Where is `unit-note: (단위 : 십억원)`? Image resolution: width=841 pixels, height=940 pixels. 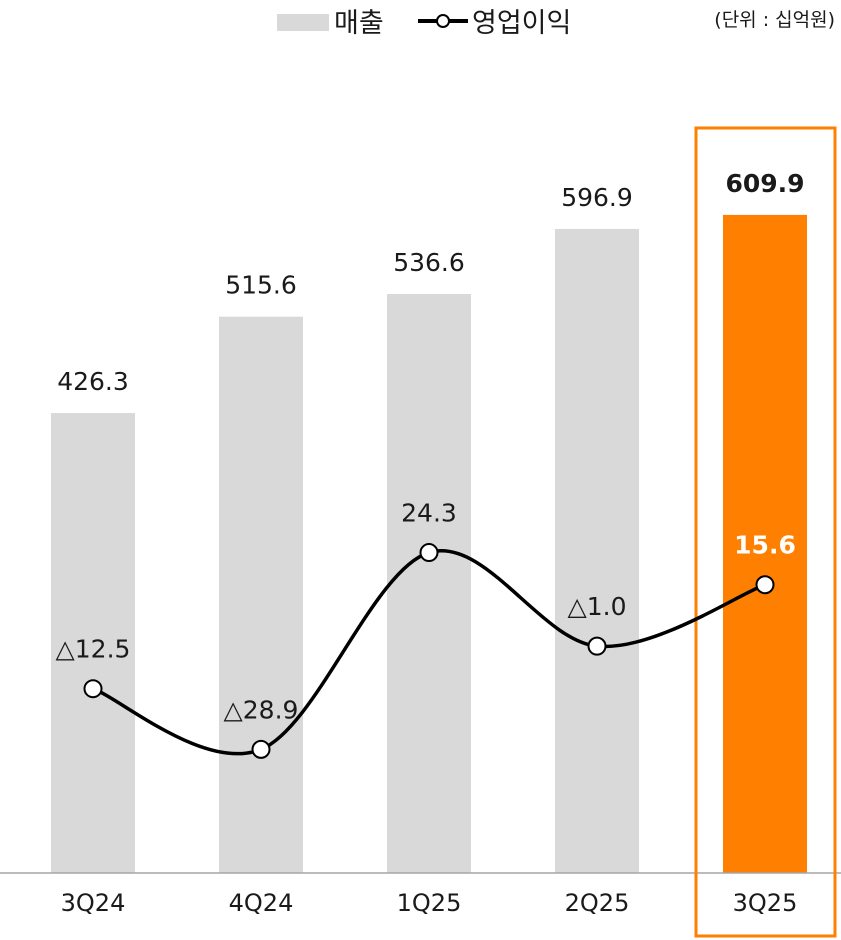 unit-note: (단위 : 십억원) is located at coordinates (774, 20).